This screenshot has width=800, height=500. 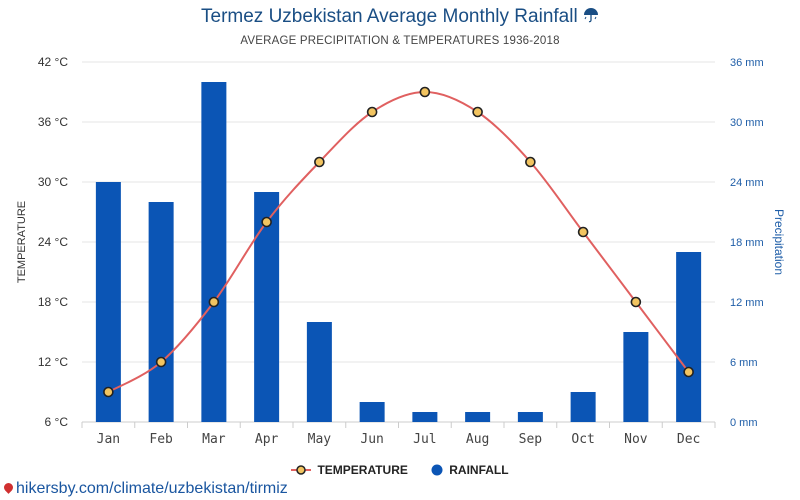 What do you see at coordinates (319, 372) in the screenshot?
I see `rainfall-bar-may` at bounding box center [319, 372].